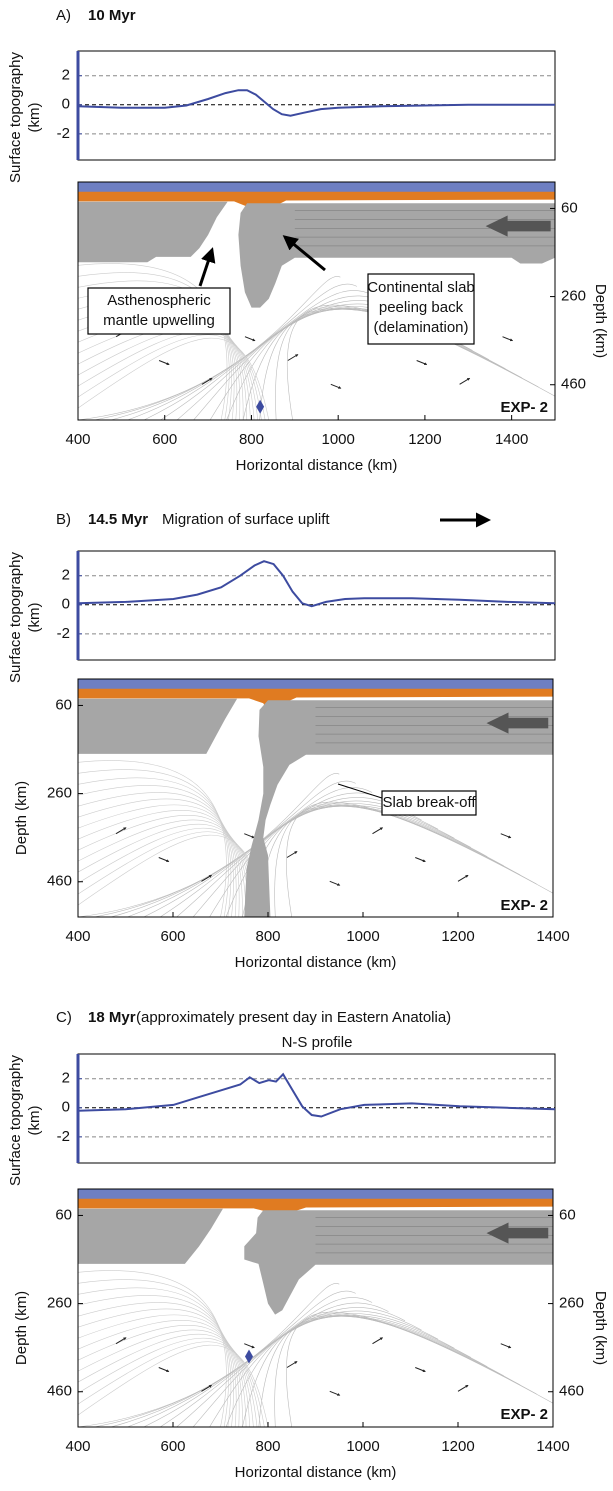 The height and width of the screenshot is (1491, 613). What do you see at coordinates (317, 1042) in the screenshot?
I see `panel-subtitle: N-S profile` at bounding box center [317, 1042].